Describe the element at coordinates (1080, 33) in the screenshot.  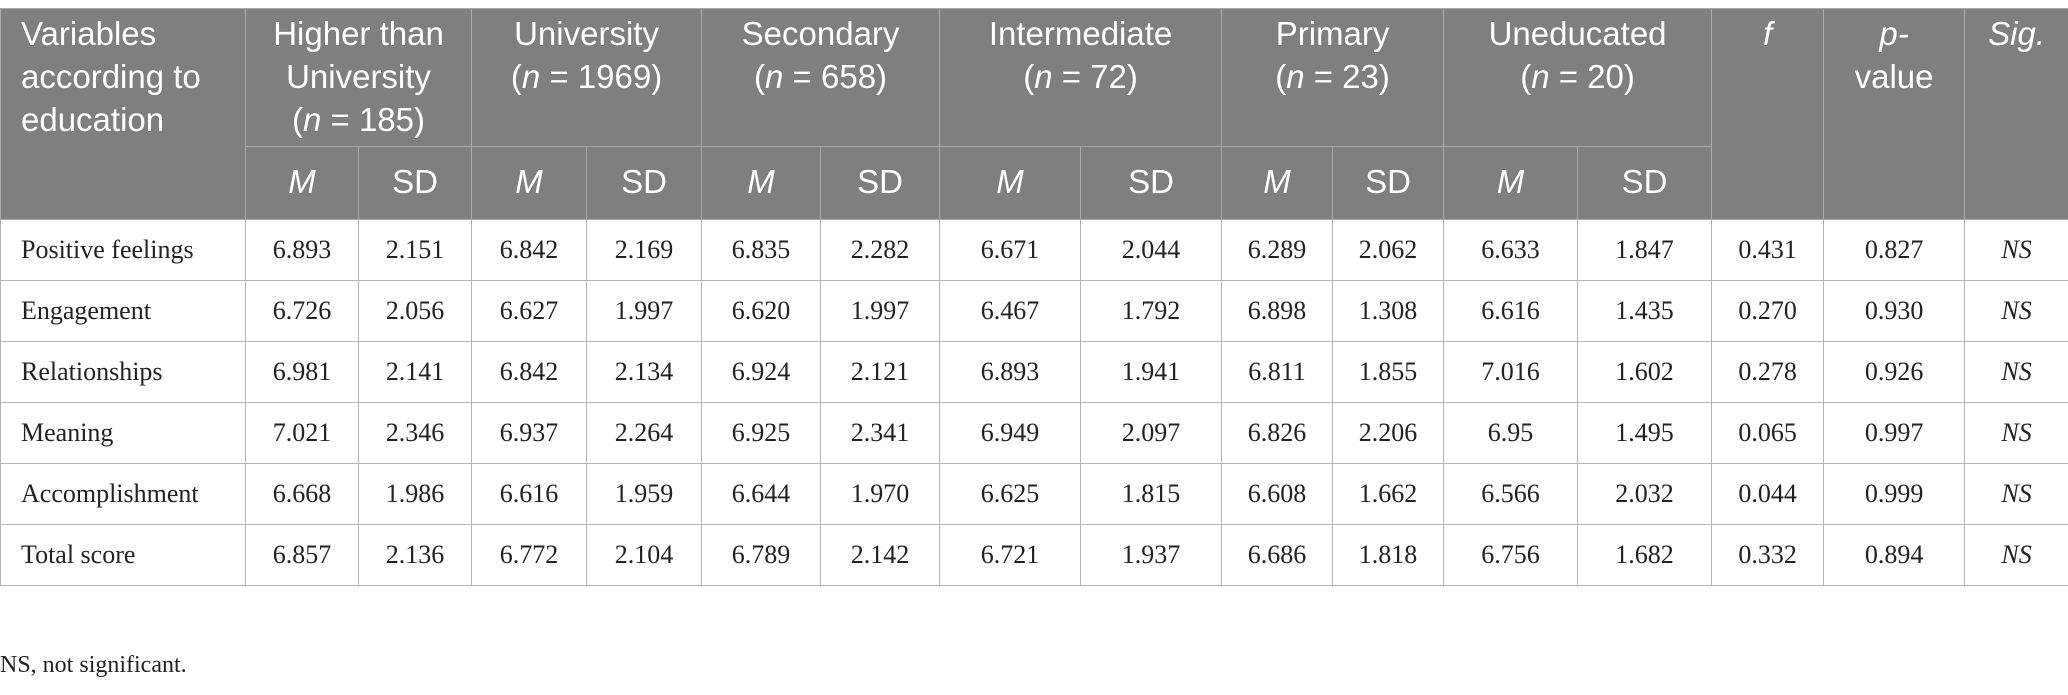
I see `group-name: Intermediate` at that location.